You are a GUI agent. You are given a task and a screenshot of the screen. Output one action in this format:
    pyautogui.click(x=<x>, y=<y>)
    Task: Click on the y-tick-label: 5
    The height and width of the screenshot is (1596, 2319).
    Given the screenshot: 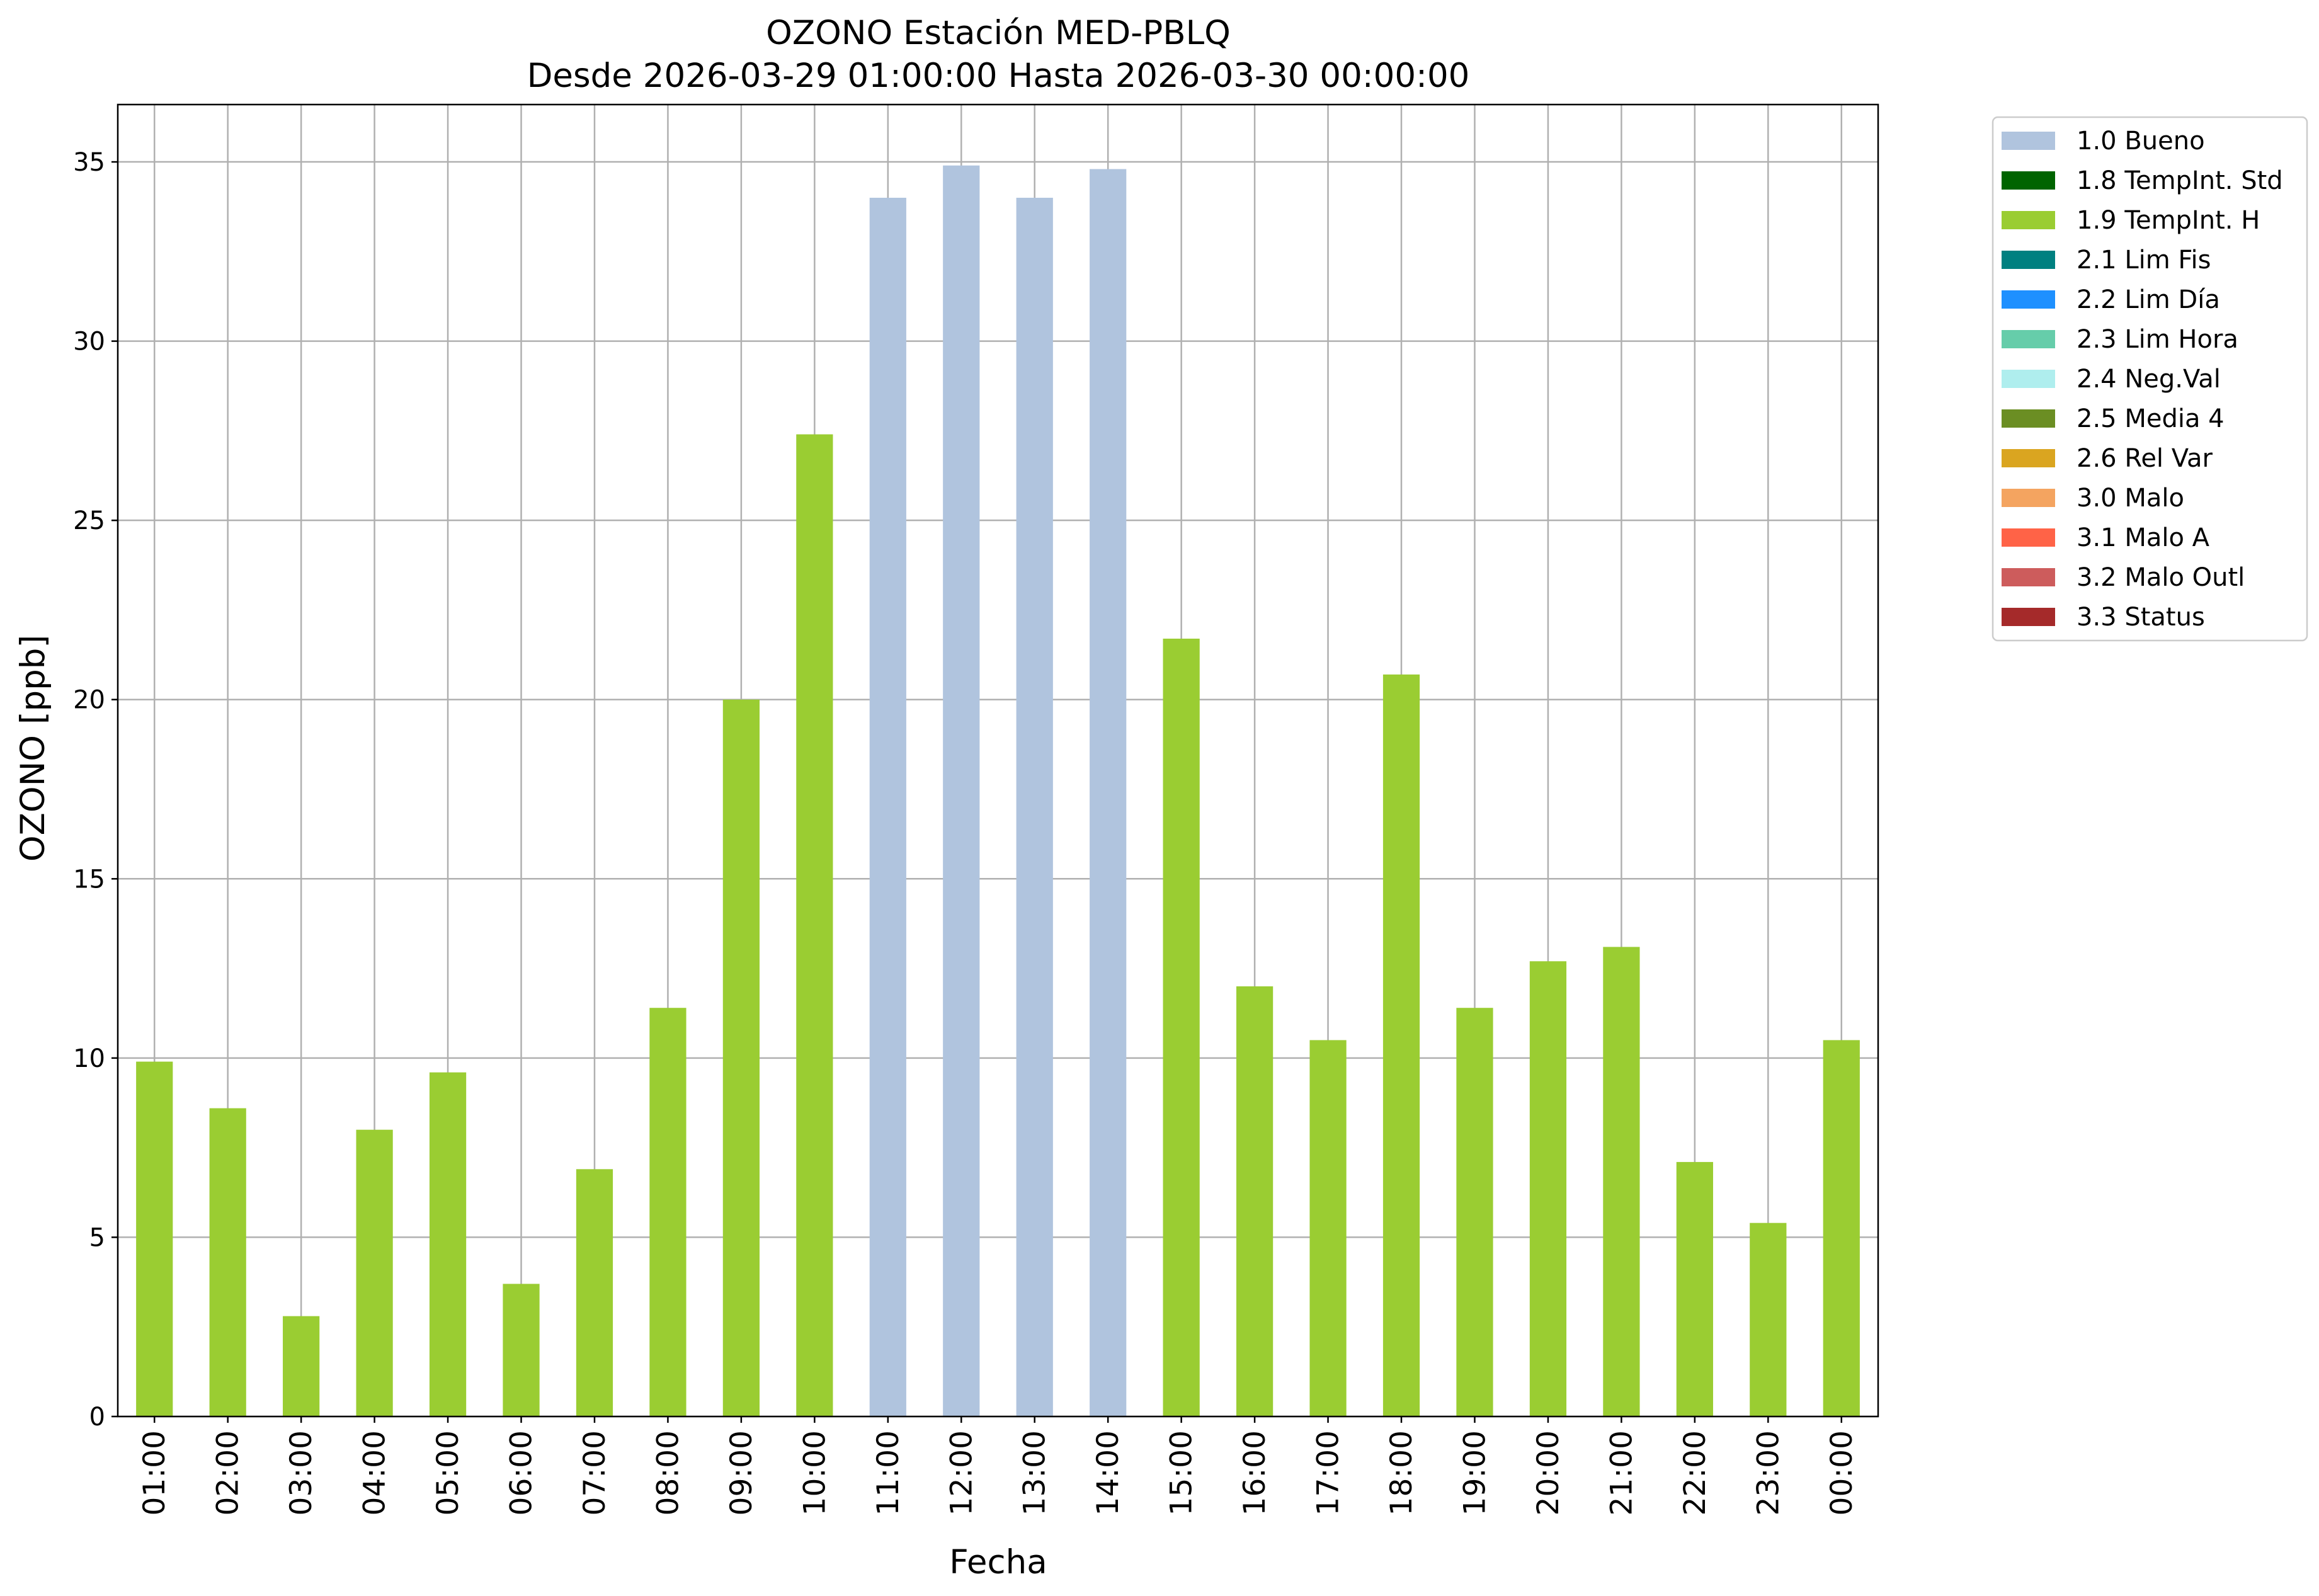 What is the action you would take?
    pyautogui.click(x=97, y=1237)
    